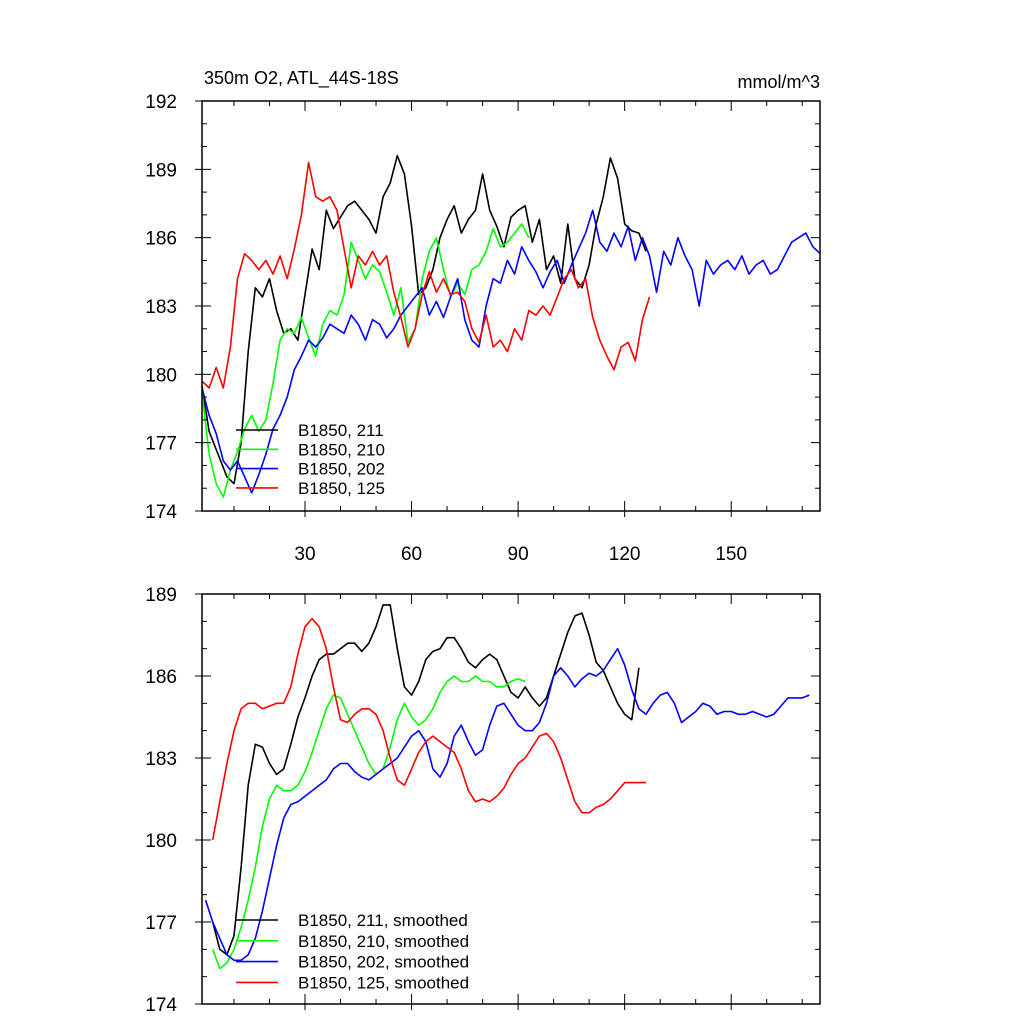 Image resolution: width=1024 pixels, height=1024 pixels. Describe the element at coordinates (301, 78) in the screenshot. I see `chart-title: 350m O2, ATL_44S-18S` at that location.